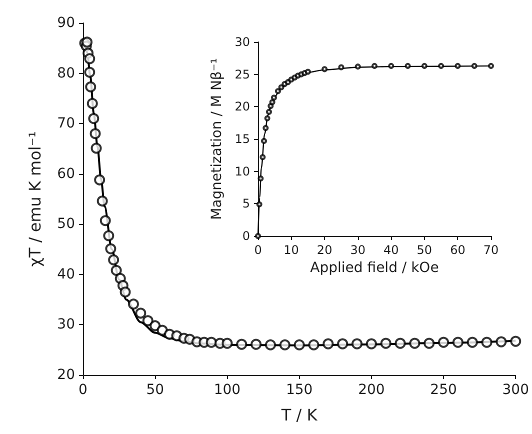 This screenshot has width=532, height=434. I want to click on x-tick-label: 100, so click(227, 390).